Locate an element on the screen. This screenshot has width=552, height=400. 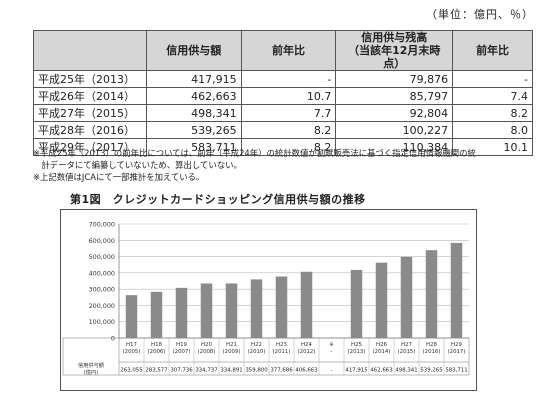
row-balance: 110,384 is located at coordinates (394, 147).